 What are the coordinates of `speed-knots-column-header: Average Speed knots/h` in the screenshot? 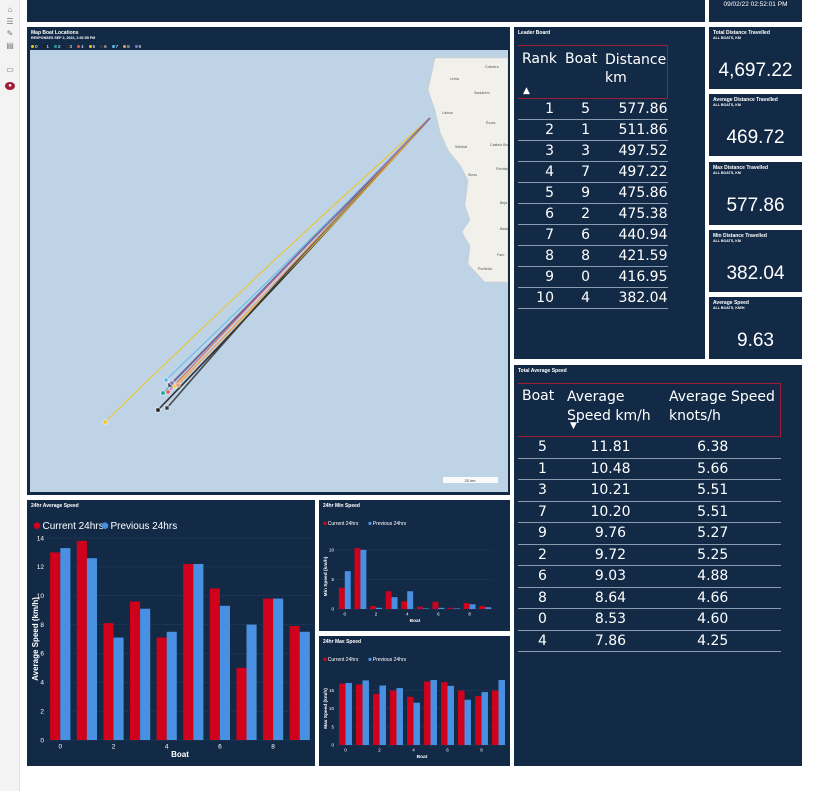 It's located at (724, 410).